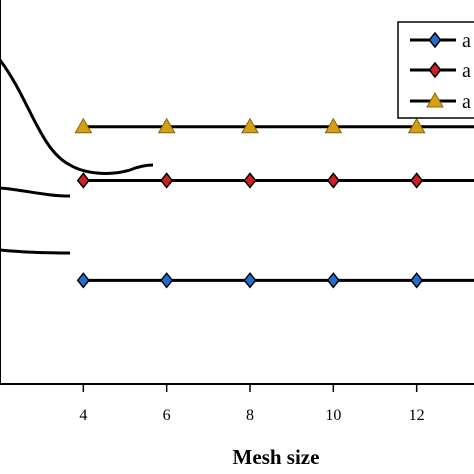  I want to click on x-tick-label: 8, so click(250, 415).